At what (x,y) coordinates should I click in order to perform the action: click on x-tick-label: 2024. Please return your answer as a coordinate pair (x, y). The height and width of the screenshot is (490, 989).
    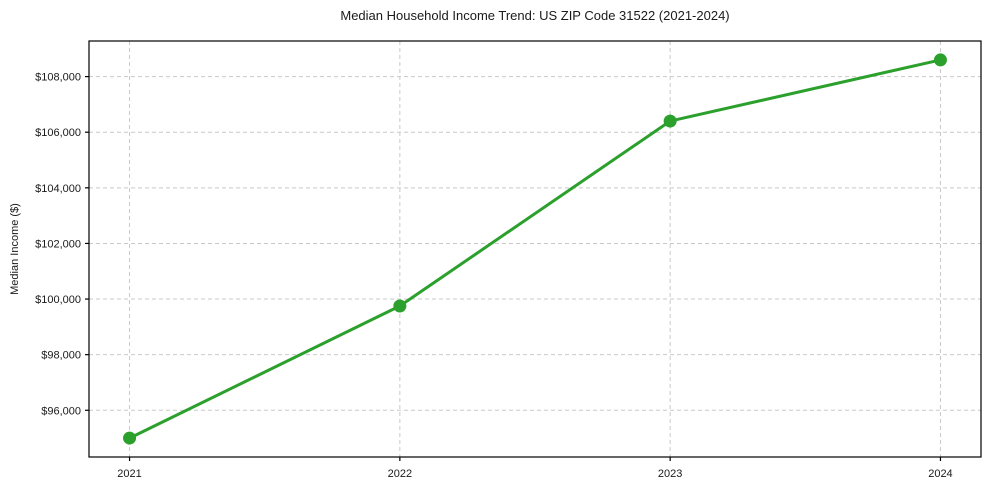
    Looking at the image, I should click on (940, 474).